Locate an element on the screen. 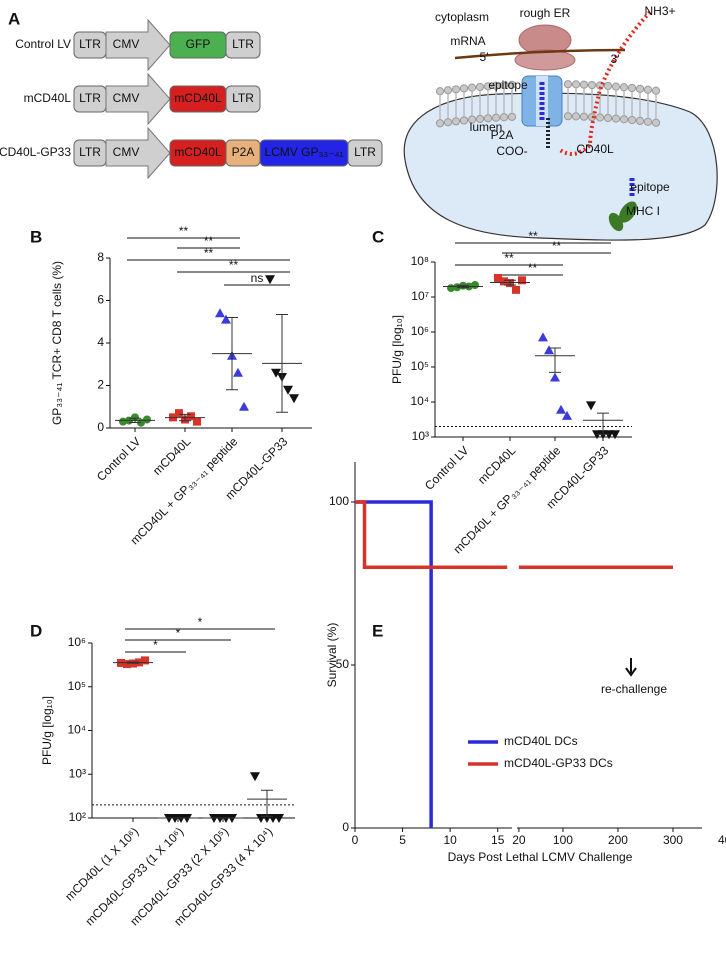 Image resolution: width=726 pixels, height=963 pixels. y-tick-label: 10⁷ is located at coordinates (420, 296).